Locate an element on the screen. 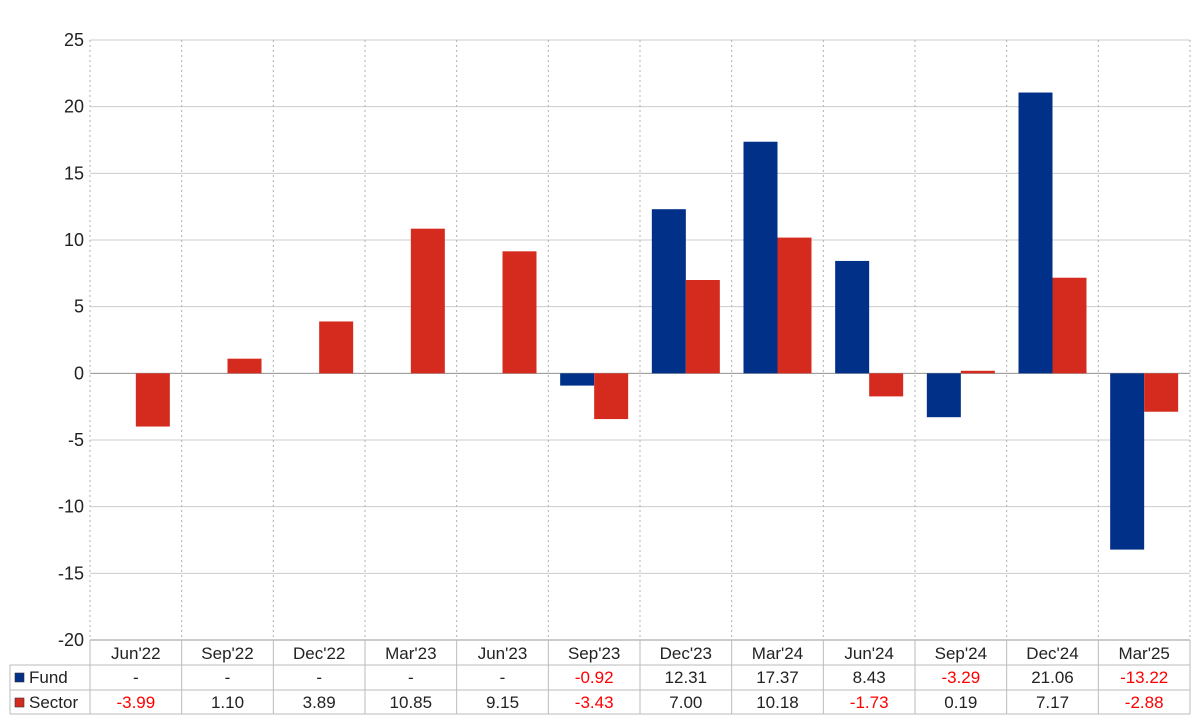  category-label: Jun'23 is located at coordinates (503, 653).